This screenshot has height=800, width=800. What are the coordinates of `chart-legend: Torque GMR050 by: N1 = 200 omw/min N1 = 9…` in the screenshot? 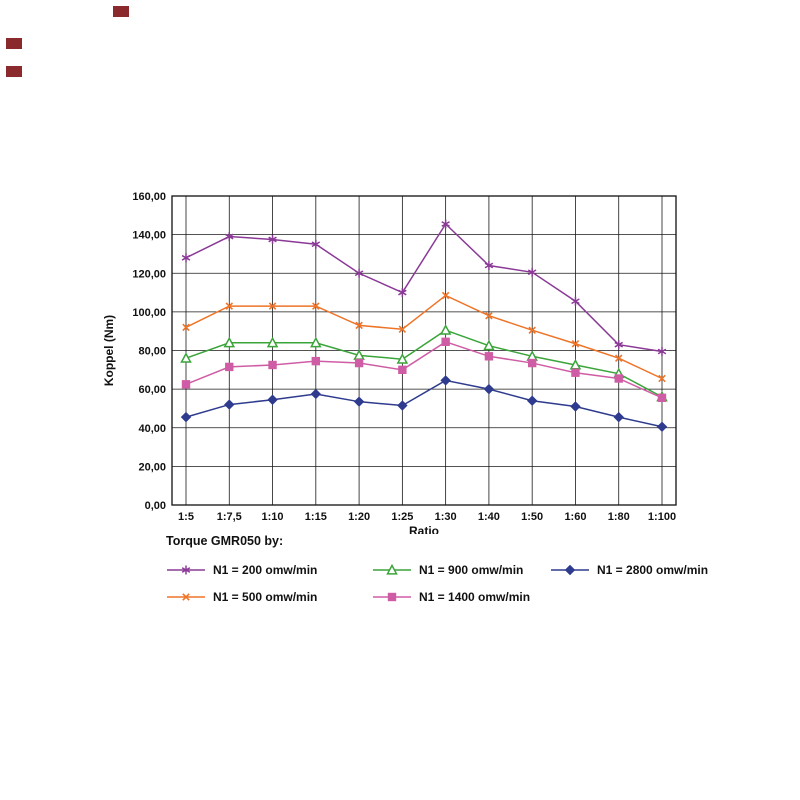 It's located at (471, 569).